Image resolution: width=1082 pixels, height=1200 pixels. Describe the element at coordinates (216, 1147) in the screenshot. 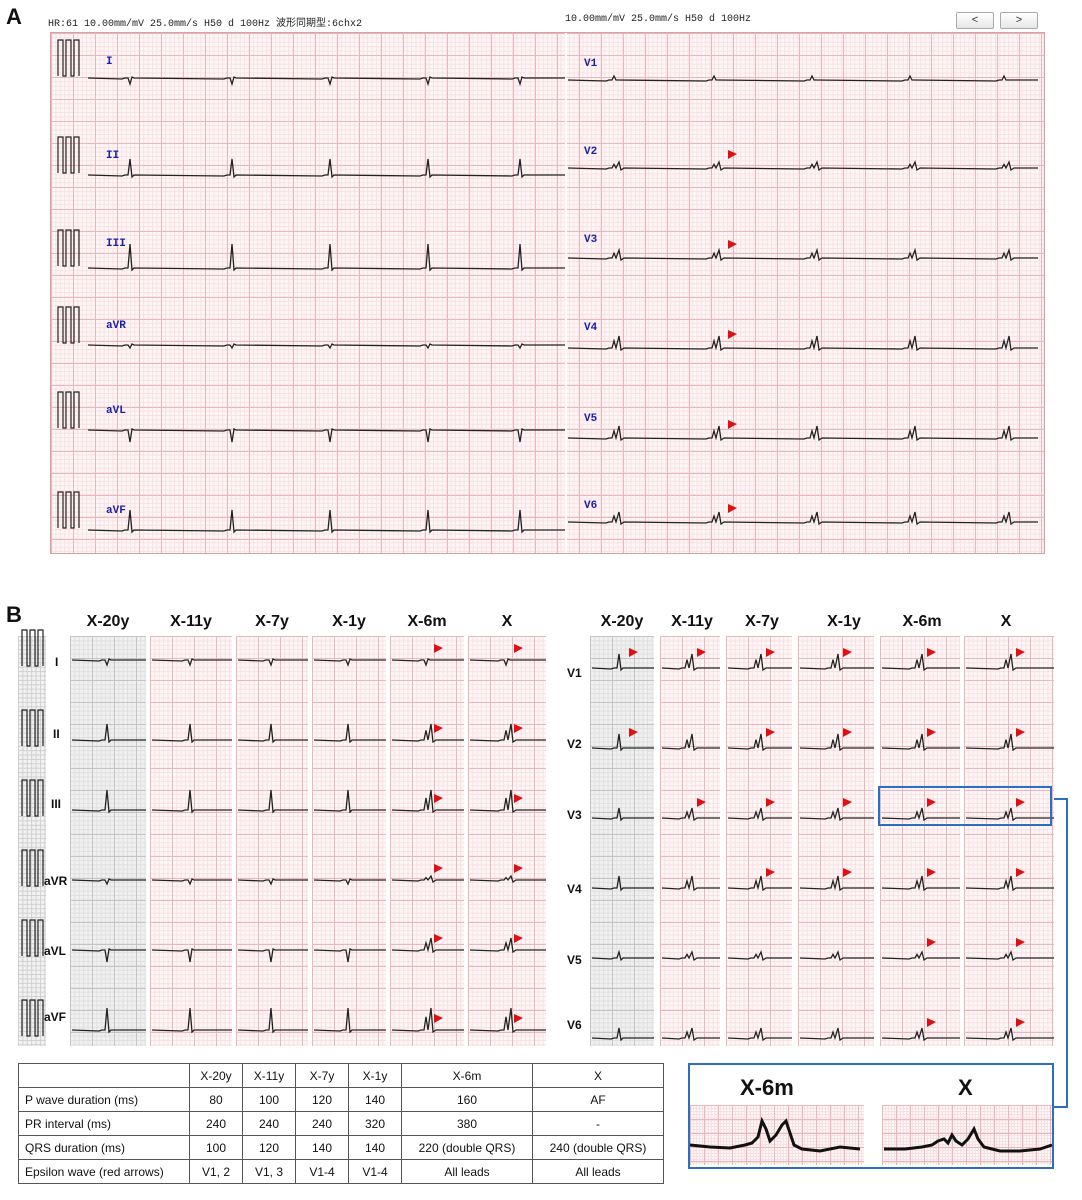

I see `table-cell: 100` at that location.